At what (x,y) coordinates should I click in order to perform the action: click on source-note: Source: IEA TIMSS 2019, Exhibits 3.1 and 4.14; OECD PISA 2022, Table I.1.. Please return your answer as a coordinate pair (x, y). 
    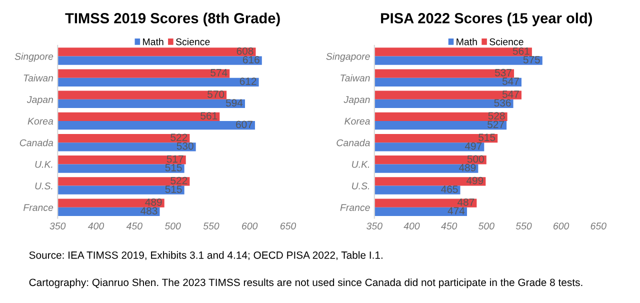
    Looking at the image, I should click on (205, 255).